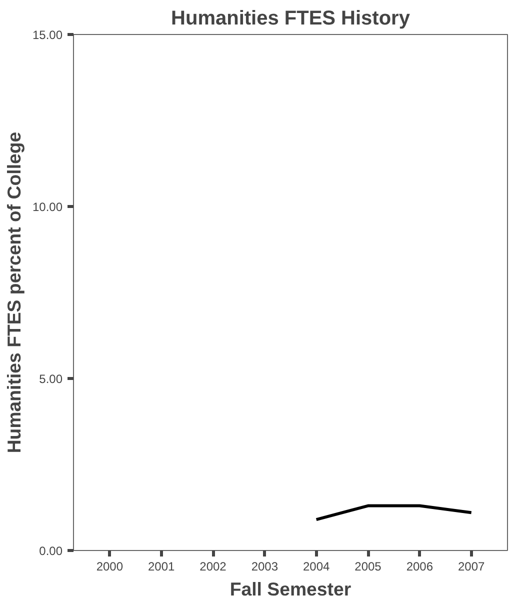 The image size is (515, 602). Describe the element at coordinates (420, 567) in the screenshot. I see `x-tick-label: 2006` at that location.